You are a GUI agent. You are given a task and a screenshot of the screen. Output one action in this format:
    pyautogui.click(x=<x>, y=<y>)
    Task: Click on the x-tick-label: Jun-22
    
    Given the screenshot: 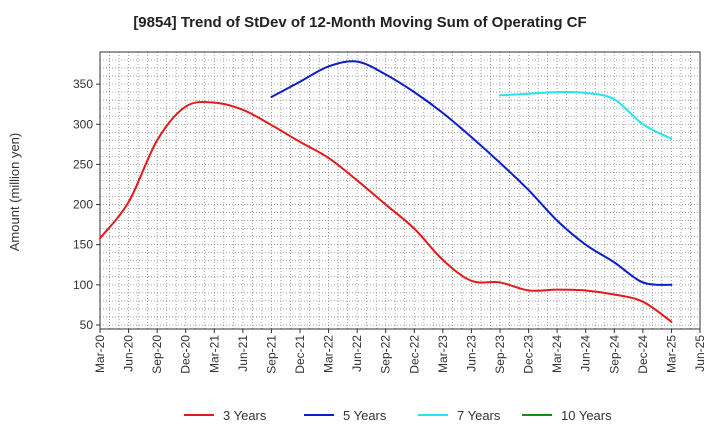 What is the action you would take?
    pyautogui.click(x=357, y=353)
    